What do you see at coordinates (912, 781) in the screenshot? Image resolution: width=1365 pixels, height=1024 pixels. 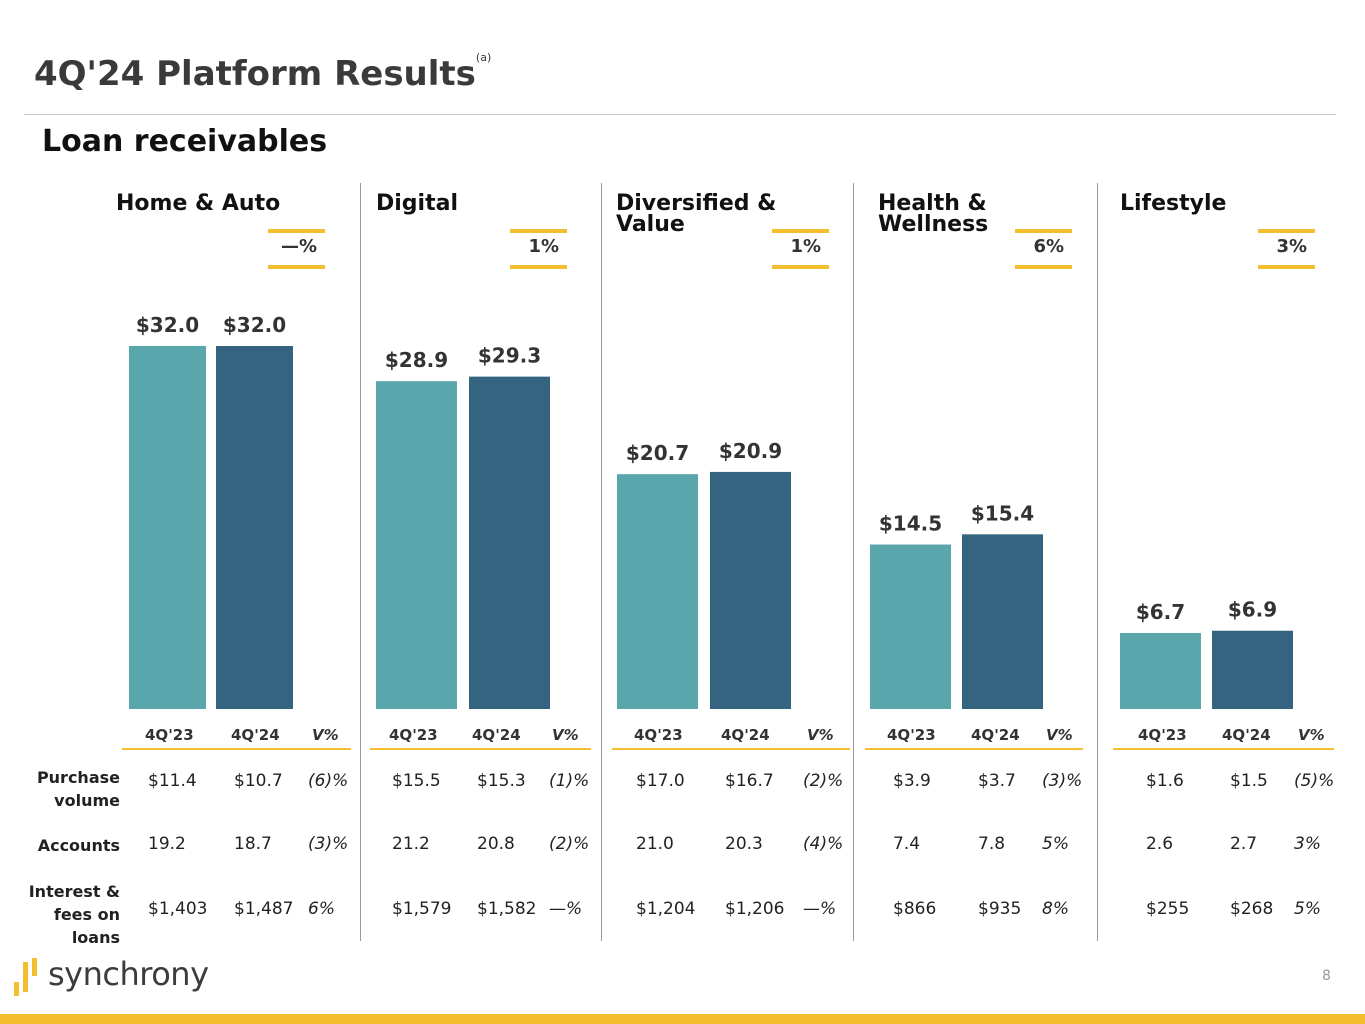 I see `purchase-volume-prior: $3.9` at bounding box center [912, 781].